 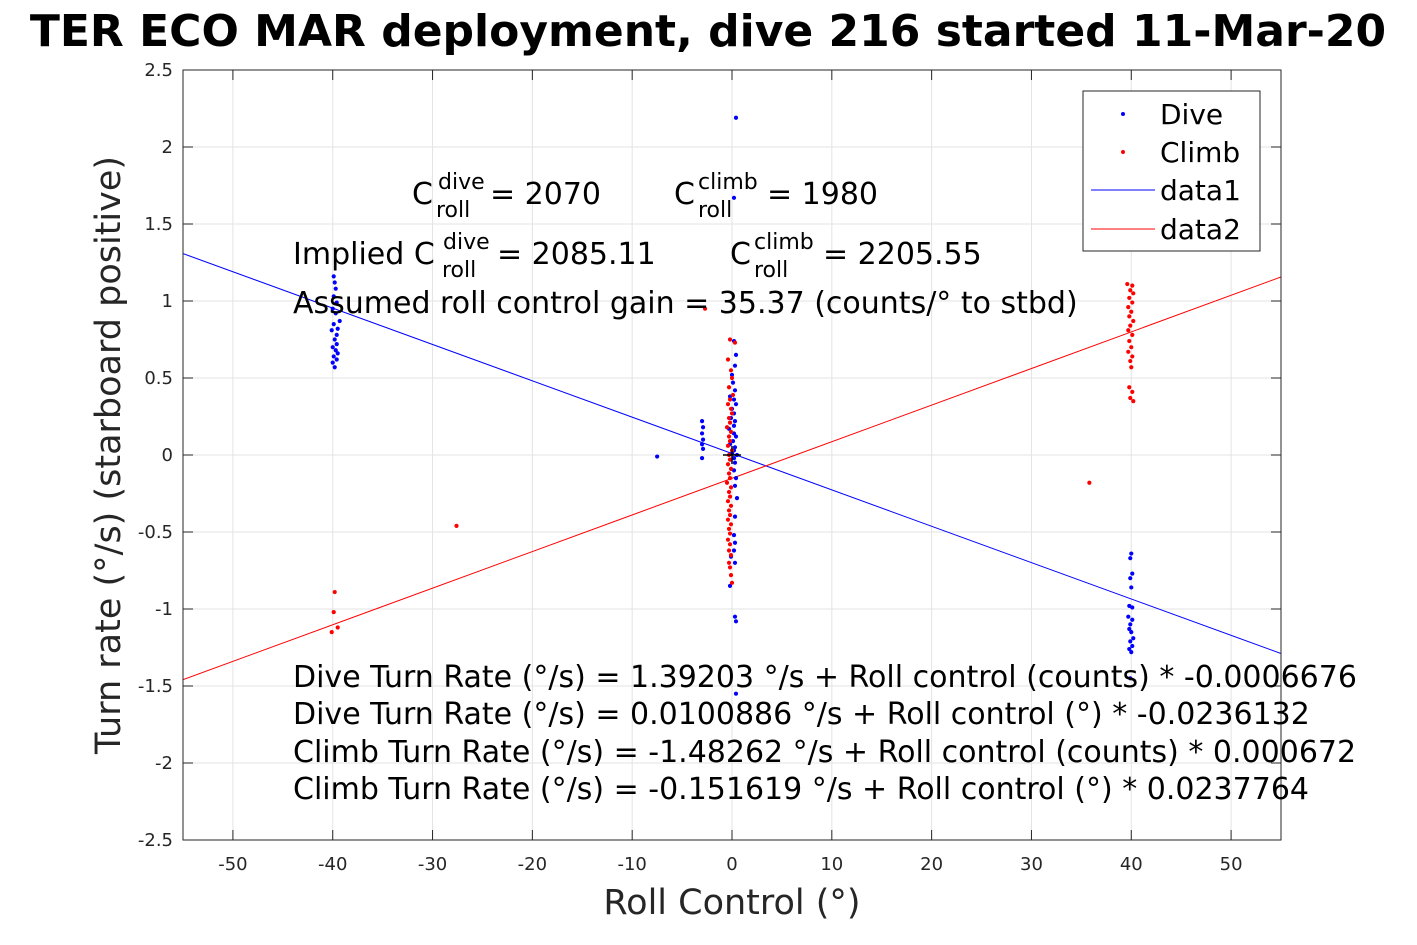 What do you see at coordinates (731, 903) in the screenshot?
I see `x-axis-label: Roll Control (°)` at bounding box center [731, 903].